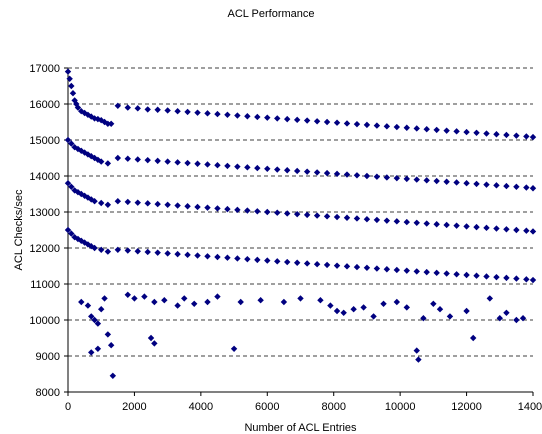 The height and width of the screenshot is (434, 542). I want to click on y-axis-label: ACL Checks/sec, so click(19, 229).